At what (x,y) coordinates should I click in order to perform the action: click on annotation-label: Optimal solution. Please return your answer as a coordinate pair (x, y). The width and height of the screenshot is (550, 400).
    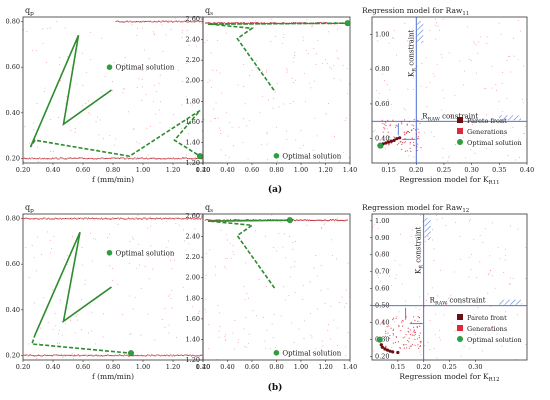
    Looking at the image, I should click on (311, 156).